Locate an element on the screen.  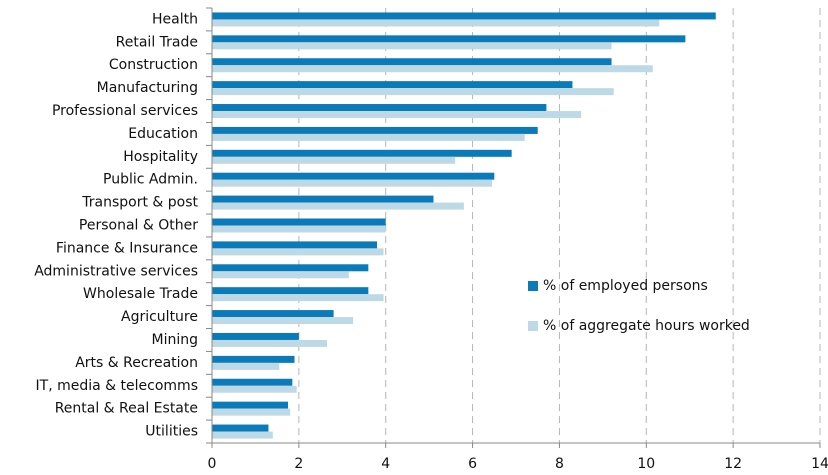
category-label-2: Construction is located at coordinates (153, 65).